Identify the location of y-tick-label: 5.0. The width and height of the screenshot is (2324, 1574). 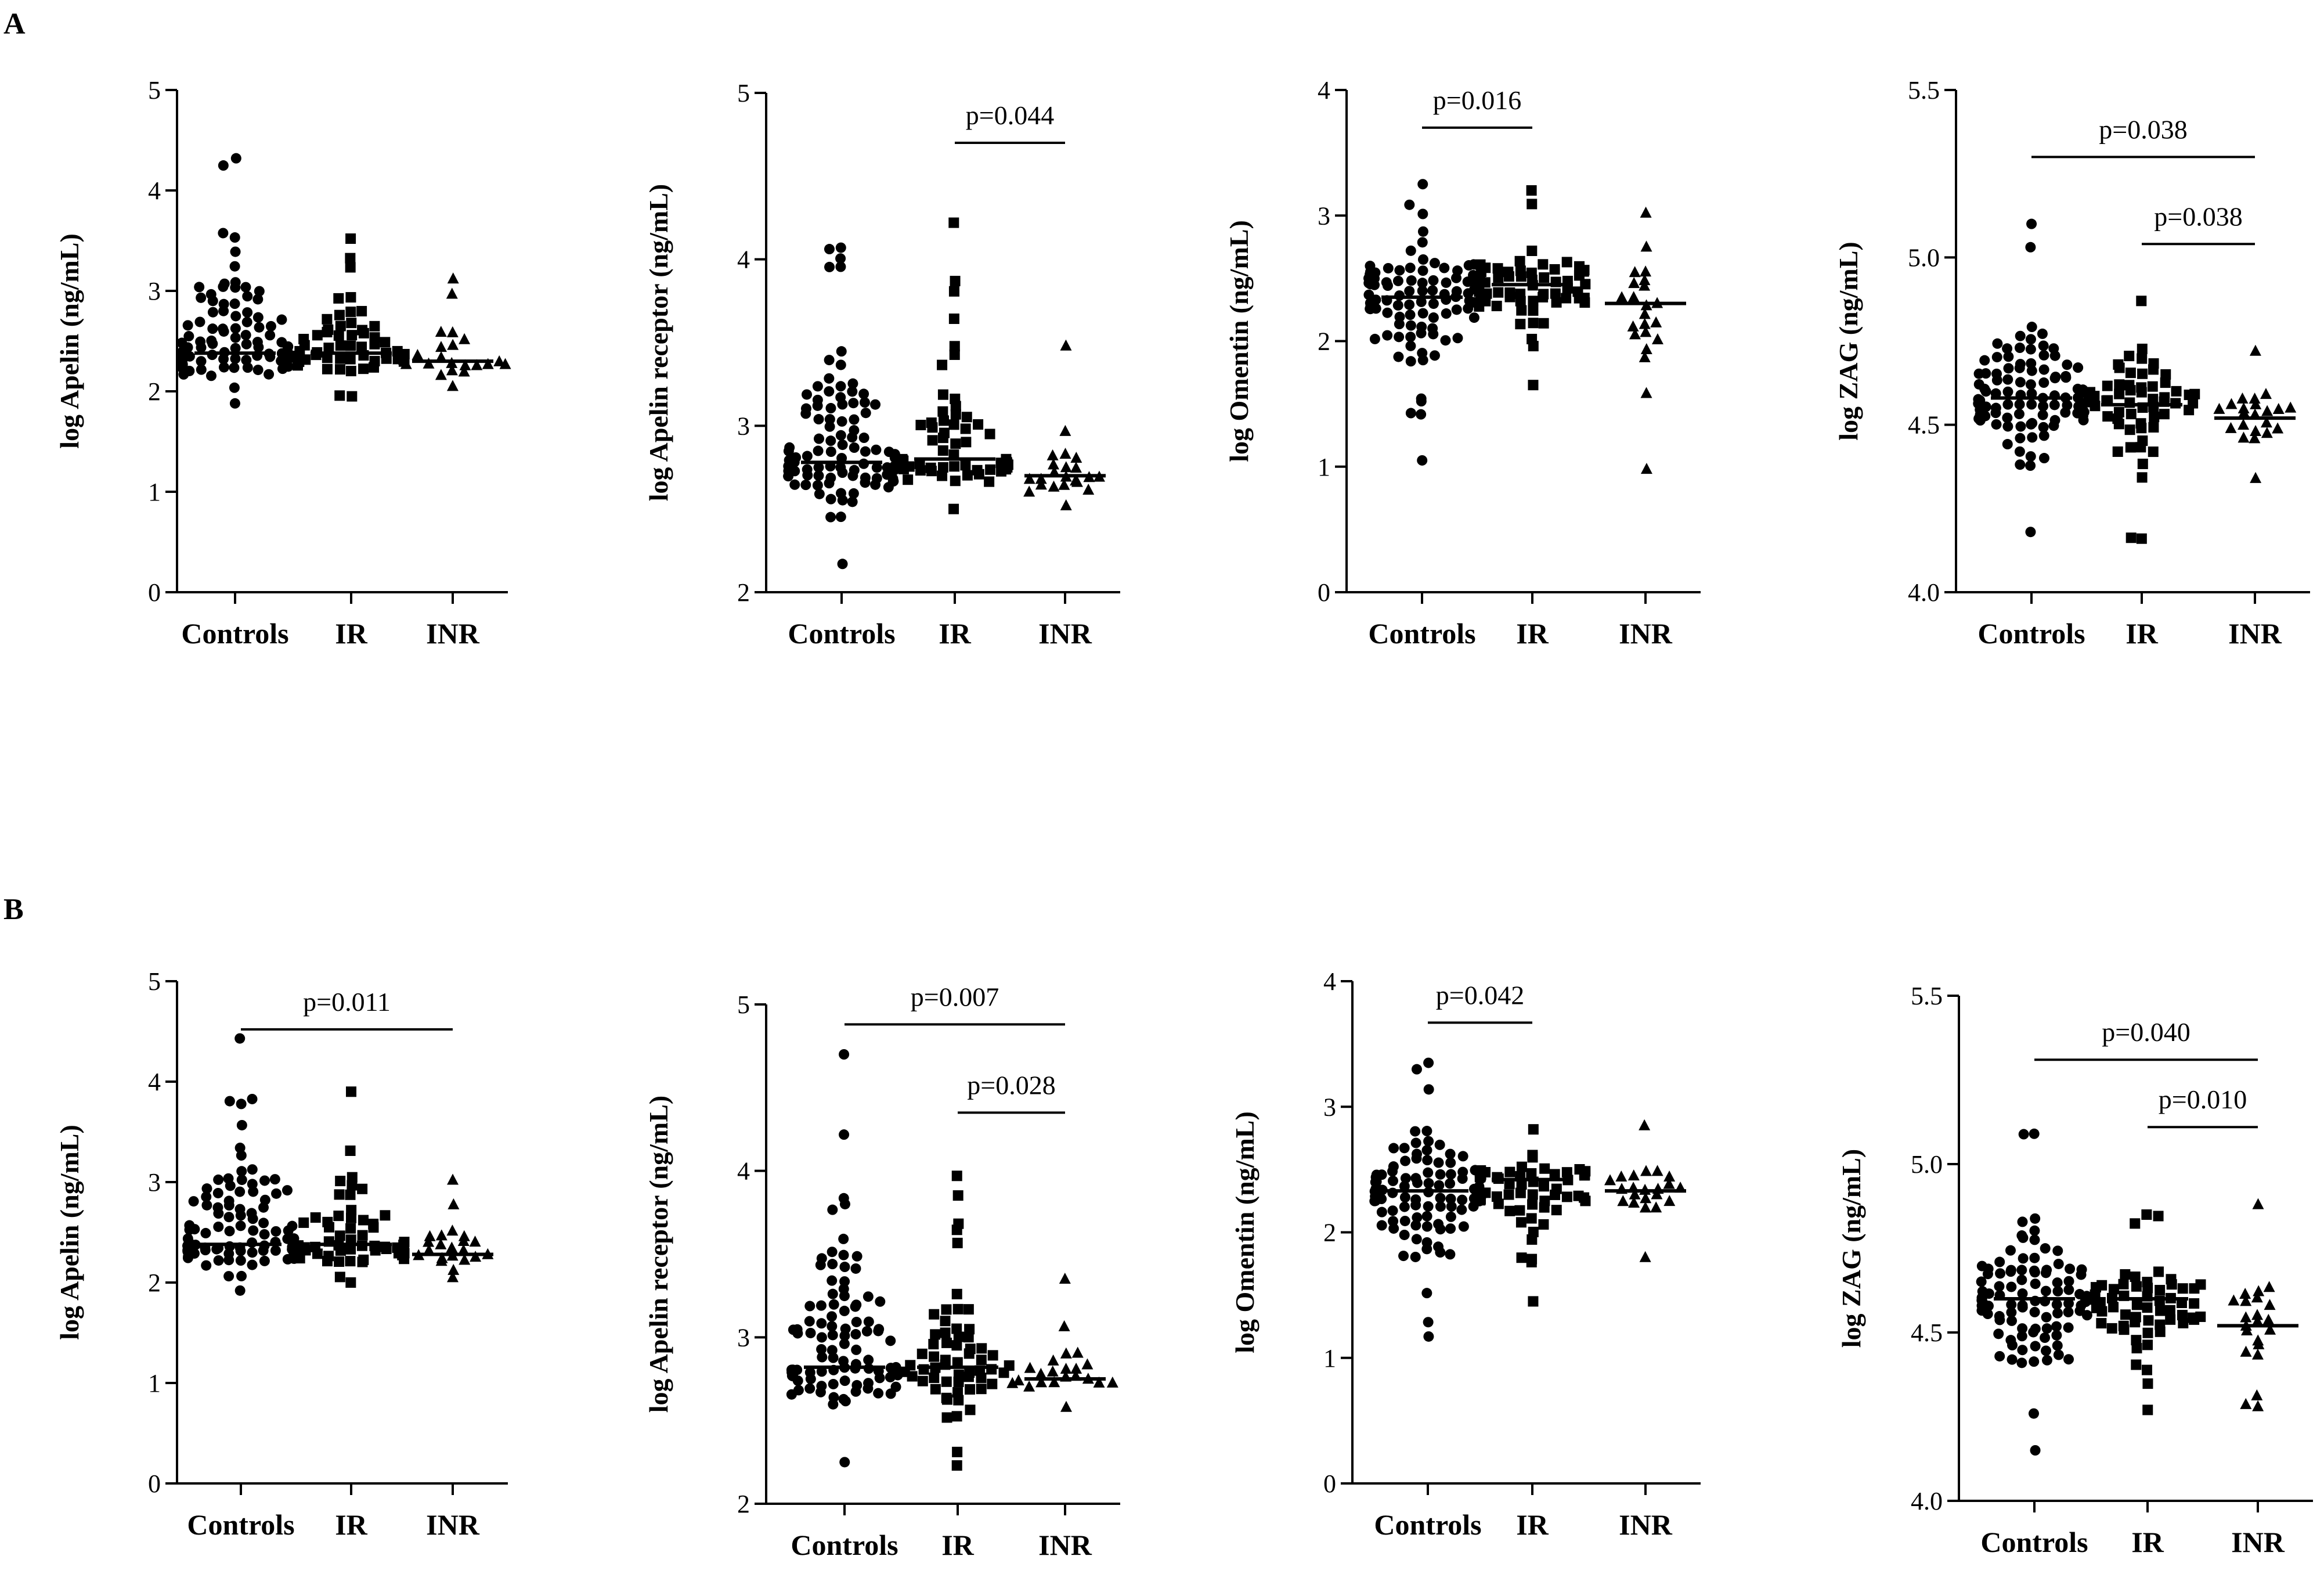
(1924, 257).